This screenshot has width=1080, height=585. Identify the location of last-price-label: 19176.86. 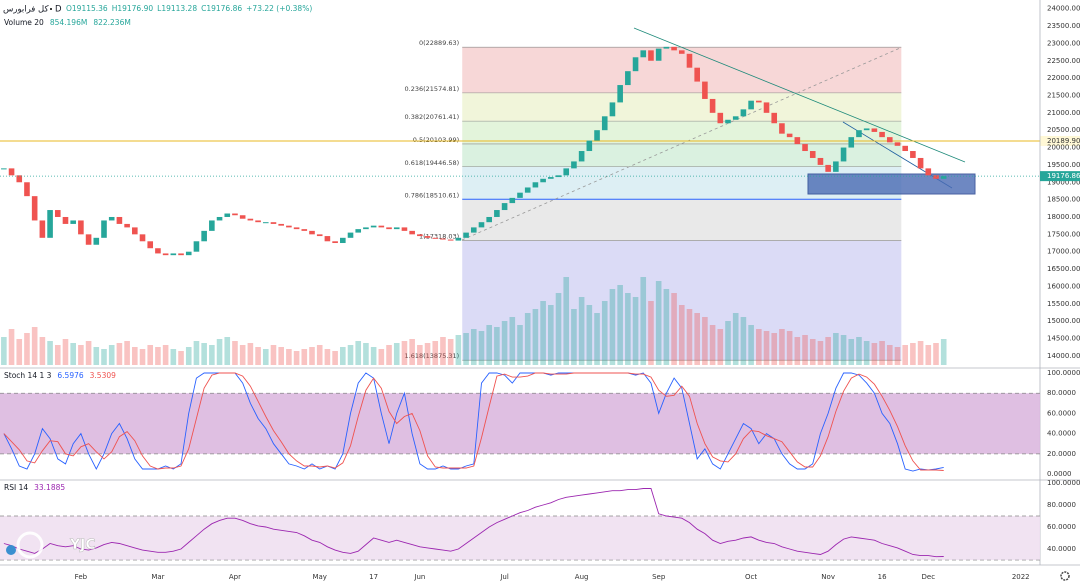
(1063, 176).